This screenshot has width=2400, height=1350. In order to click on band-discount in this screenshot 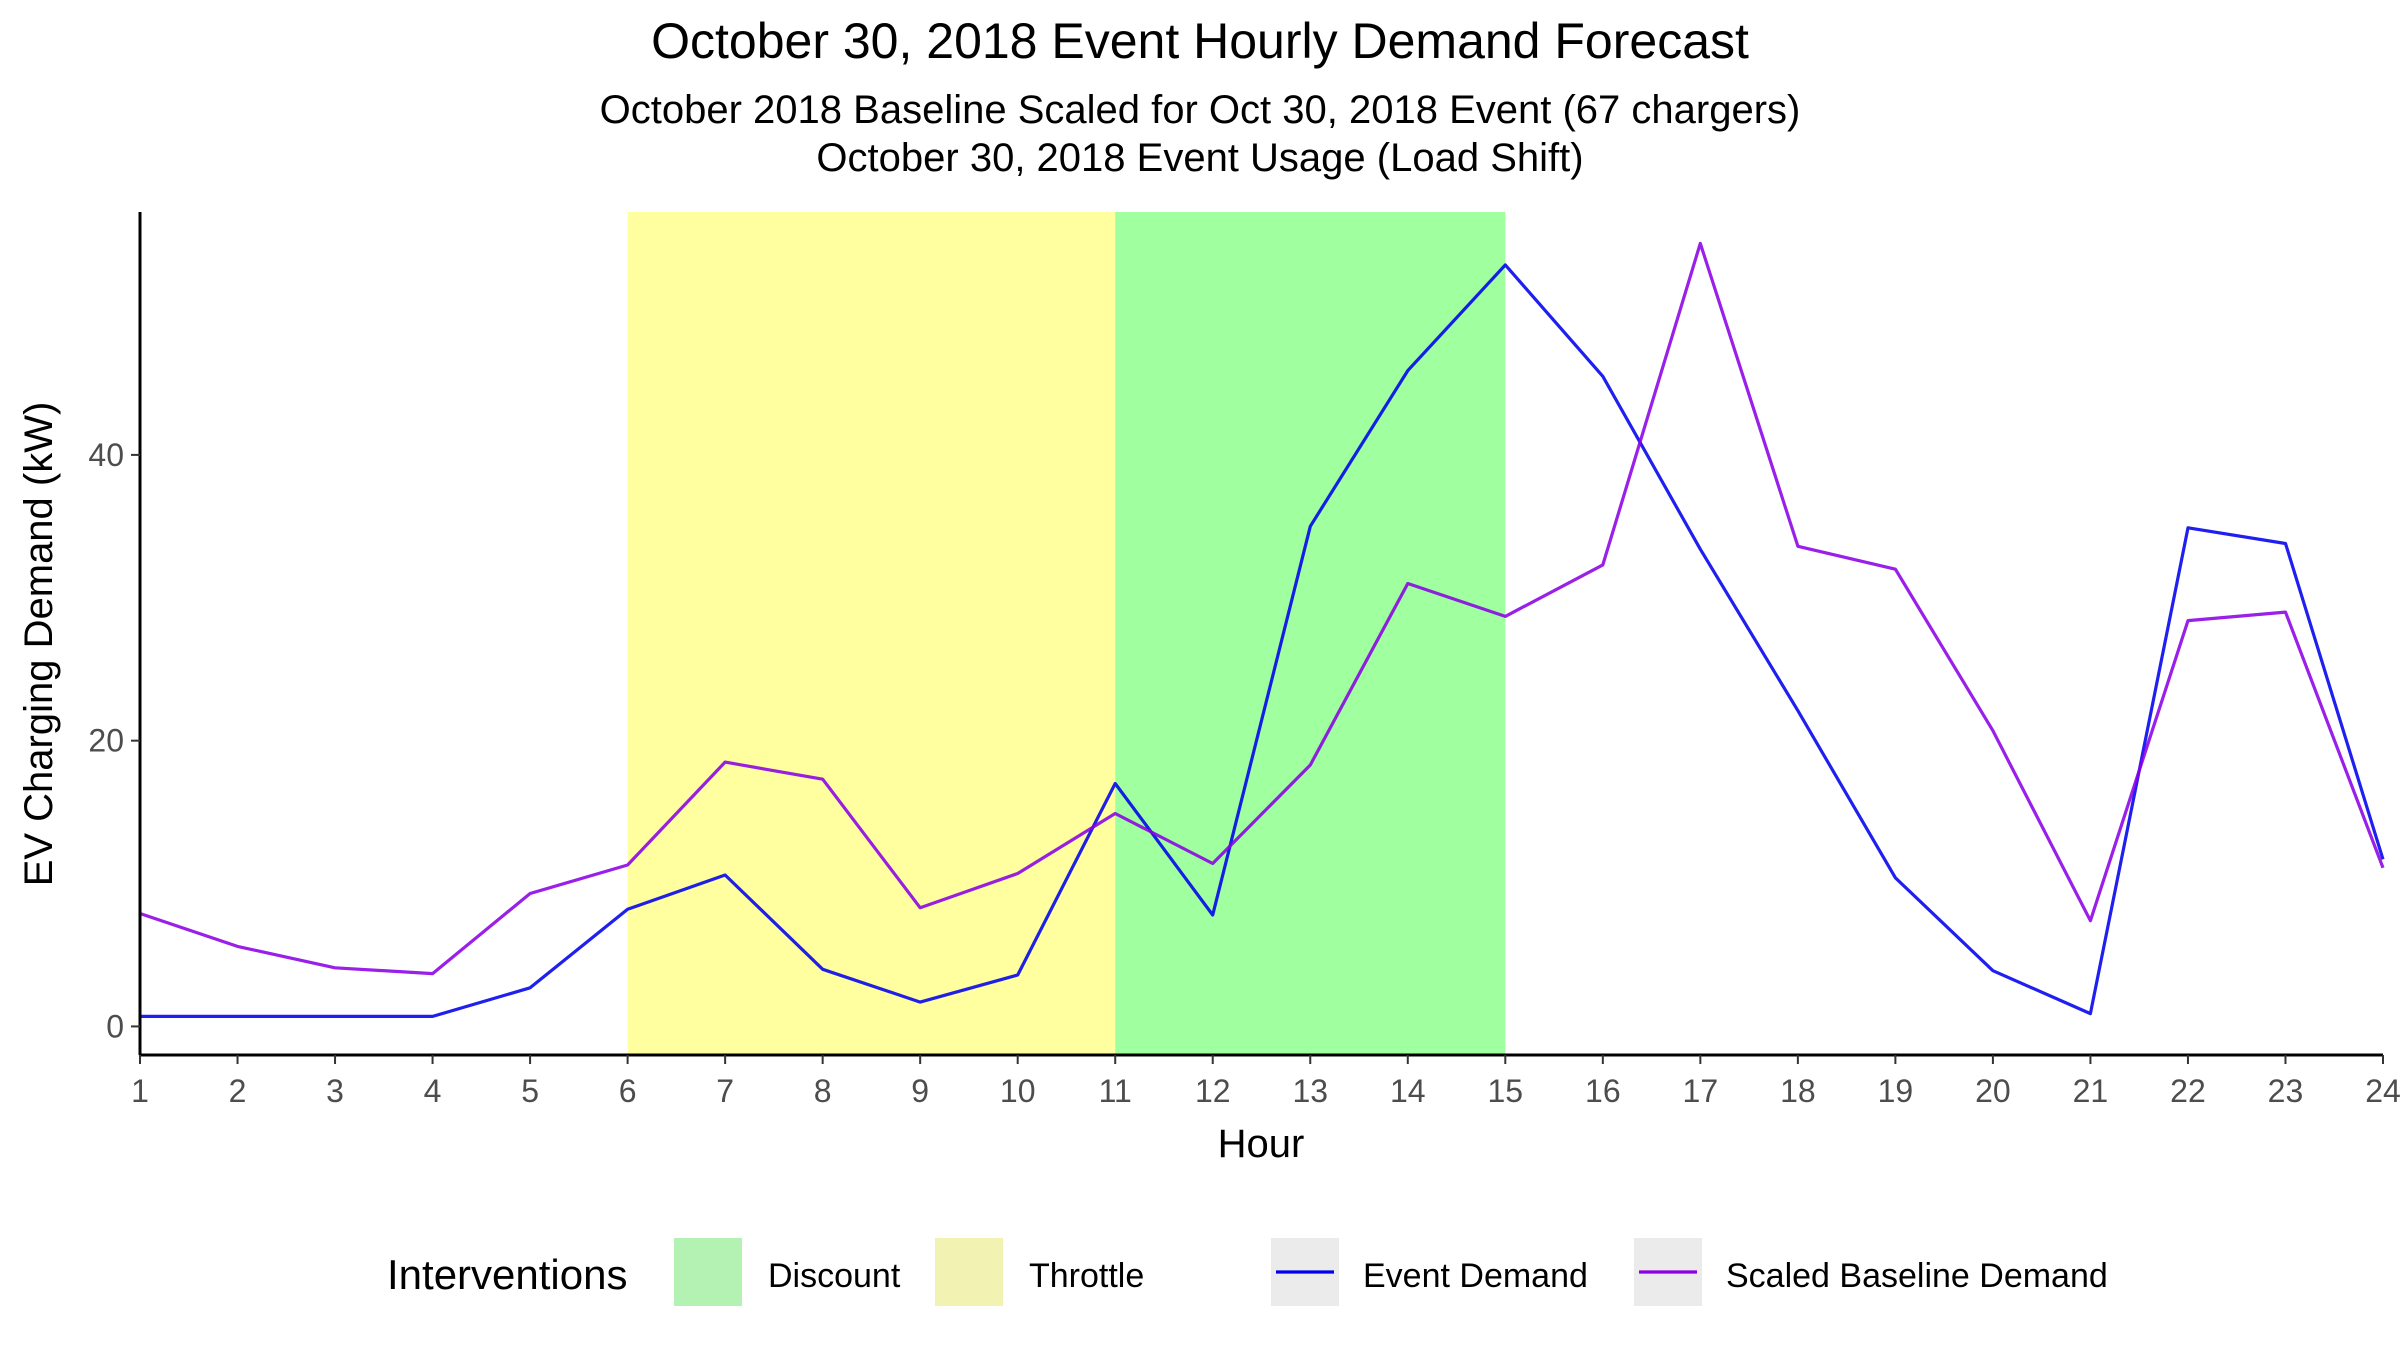, I will do `click(1310, 633)`.